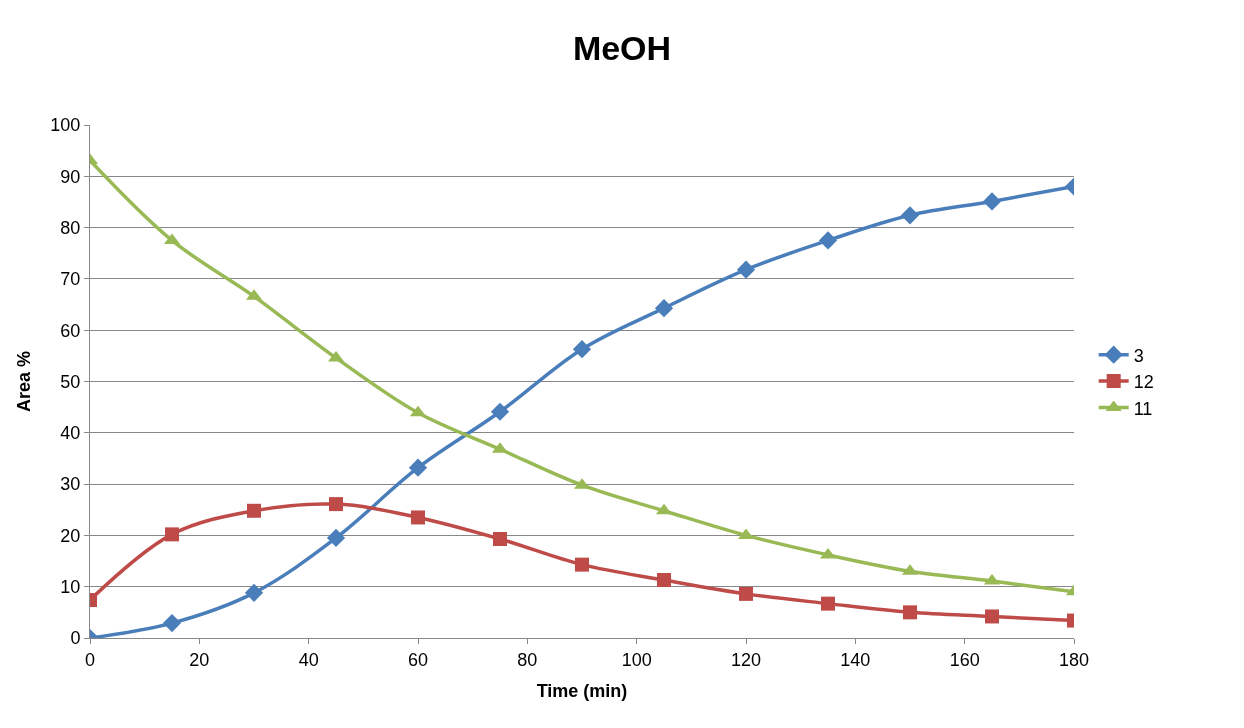 This screenshot has height=728, width=1244. Describe the element at coordinates (70, 535) in the screenshot. I see `y-tick-label: 20` at that location.